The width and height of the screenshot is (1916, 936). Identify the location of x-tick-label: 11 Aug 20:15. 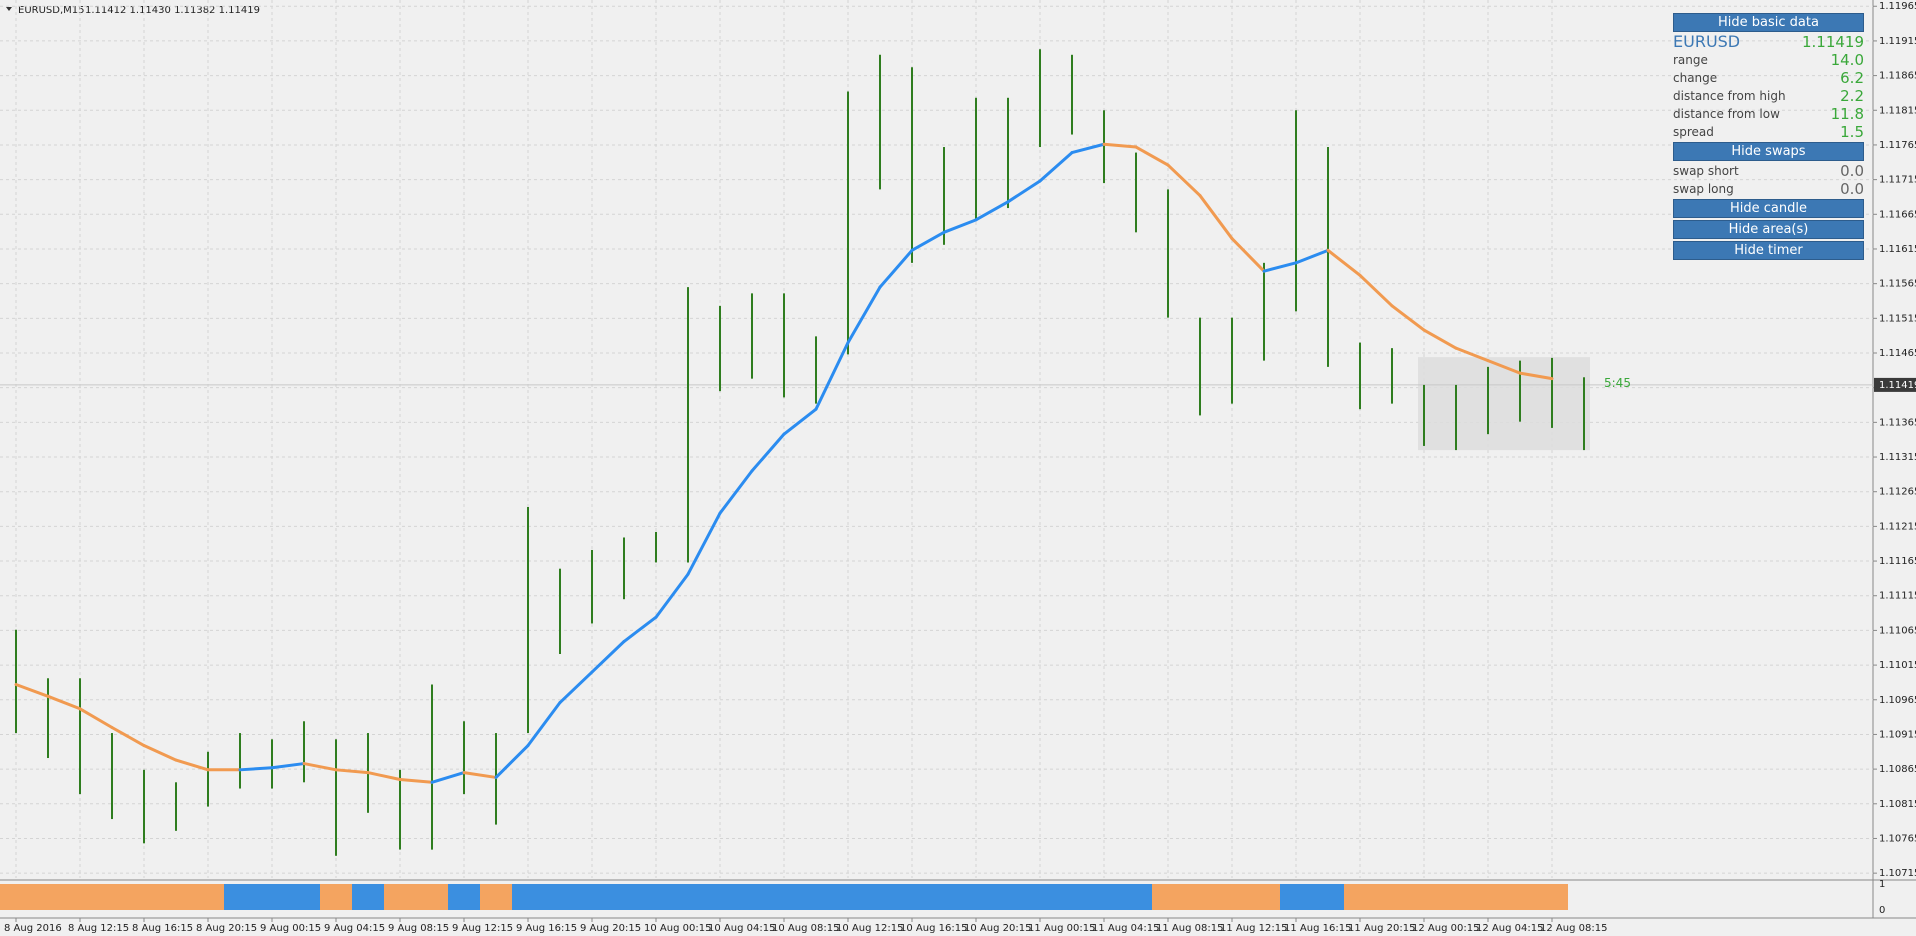
(1381, 928).